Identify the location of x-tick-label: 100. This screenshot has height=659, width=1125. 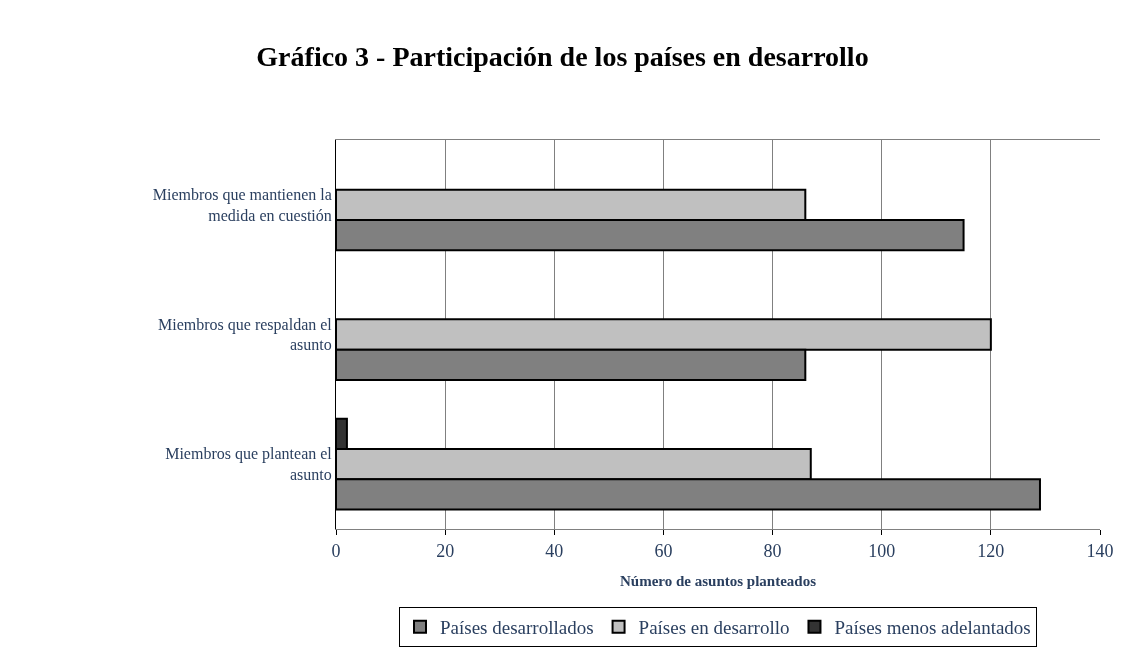
(882, 550).